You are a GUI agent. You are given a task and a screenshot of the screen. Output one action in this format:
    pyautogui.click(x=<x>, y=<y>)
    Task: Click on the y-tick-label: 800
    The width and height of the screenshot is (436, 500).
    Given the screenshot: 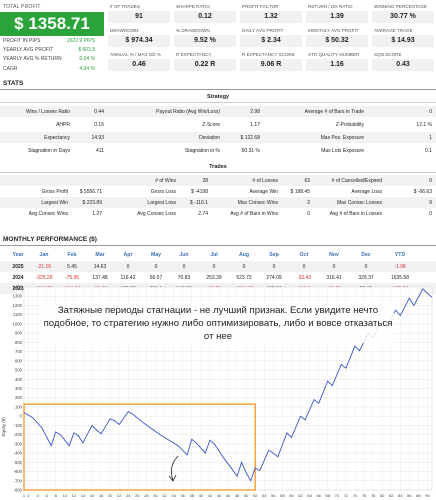 What is the action you would take?
    pyautogui.click(x=19, y=342)
    